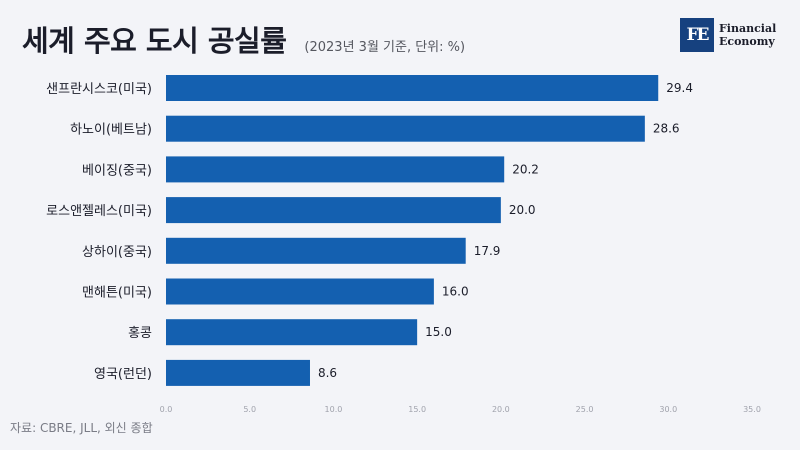 This screenshot has height=450, width=800. Describe the element at coordinates (697, 35) in the screenshot. I see `logo-mark: FE` at that location.